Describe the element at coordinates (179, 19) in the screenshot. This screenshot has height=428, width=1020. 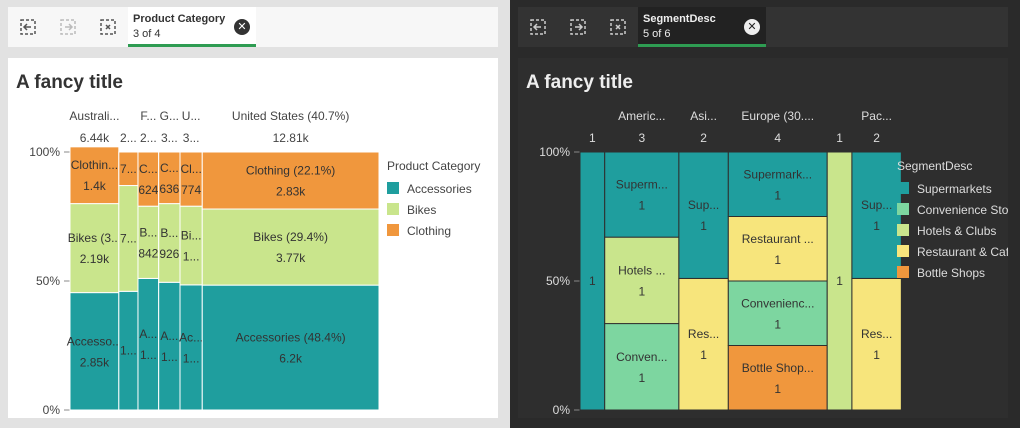
I see `selection-field-title: Product Category` at that location.